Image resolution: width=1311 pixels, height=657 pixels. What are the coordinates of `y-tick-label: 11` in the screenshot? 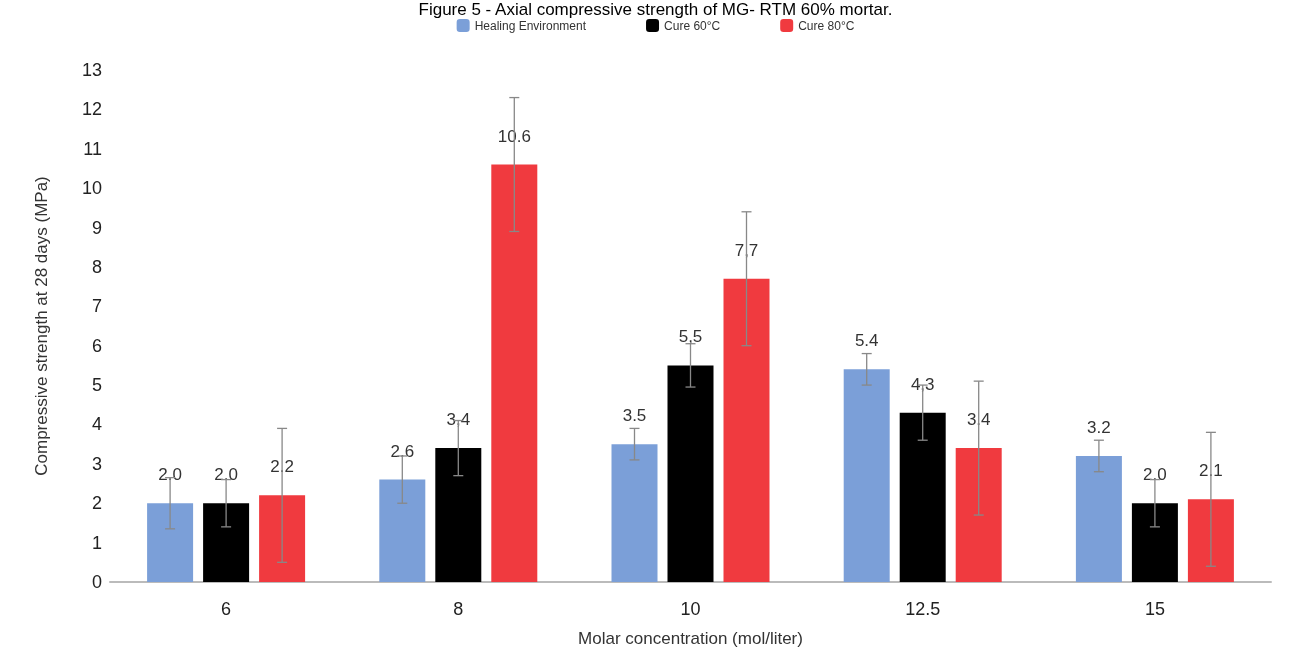 It's located at (92, 148).